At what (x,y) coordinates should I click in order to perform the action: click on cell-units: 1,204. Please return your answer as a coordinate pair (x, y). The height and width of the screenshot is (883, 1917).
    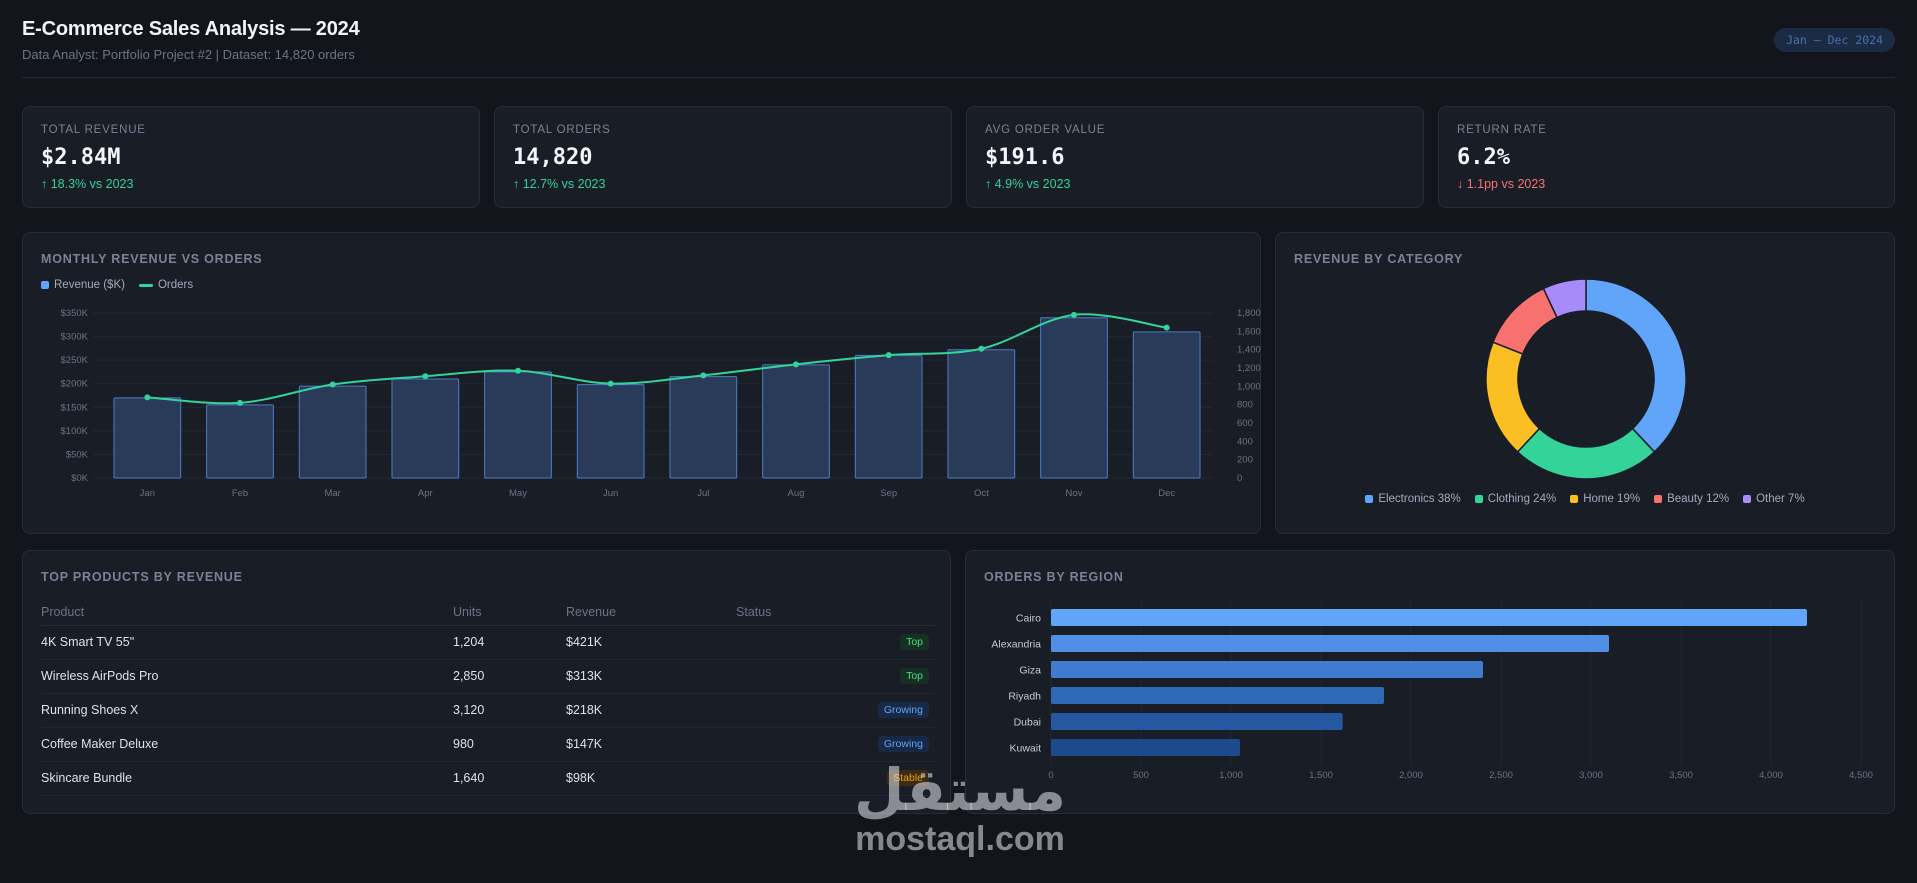
    Looking at the image, I should click on (509, 642).